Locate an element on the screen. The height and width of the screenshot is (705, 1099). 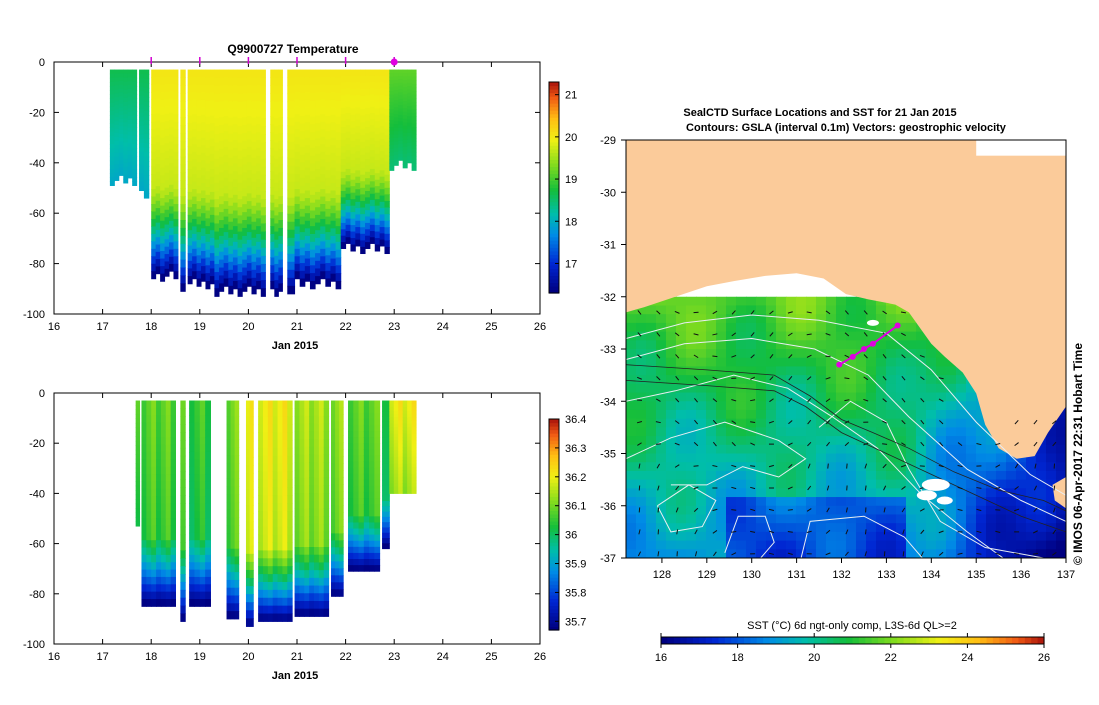
salinity-colorbar-swatch is located at coordinates (554, 446).